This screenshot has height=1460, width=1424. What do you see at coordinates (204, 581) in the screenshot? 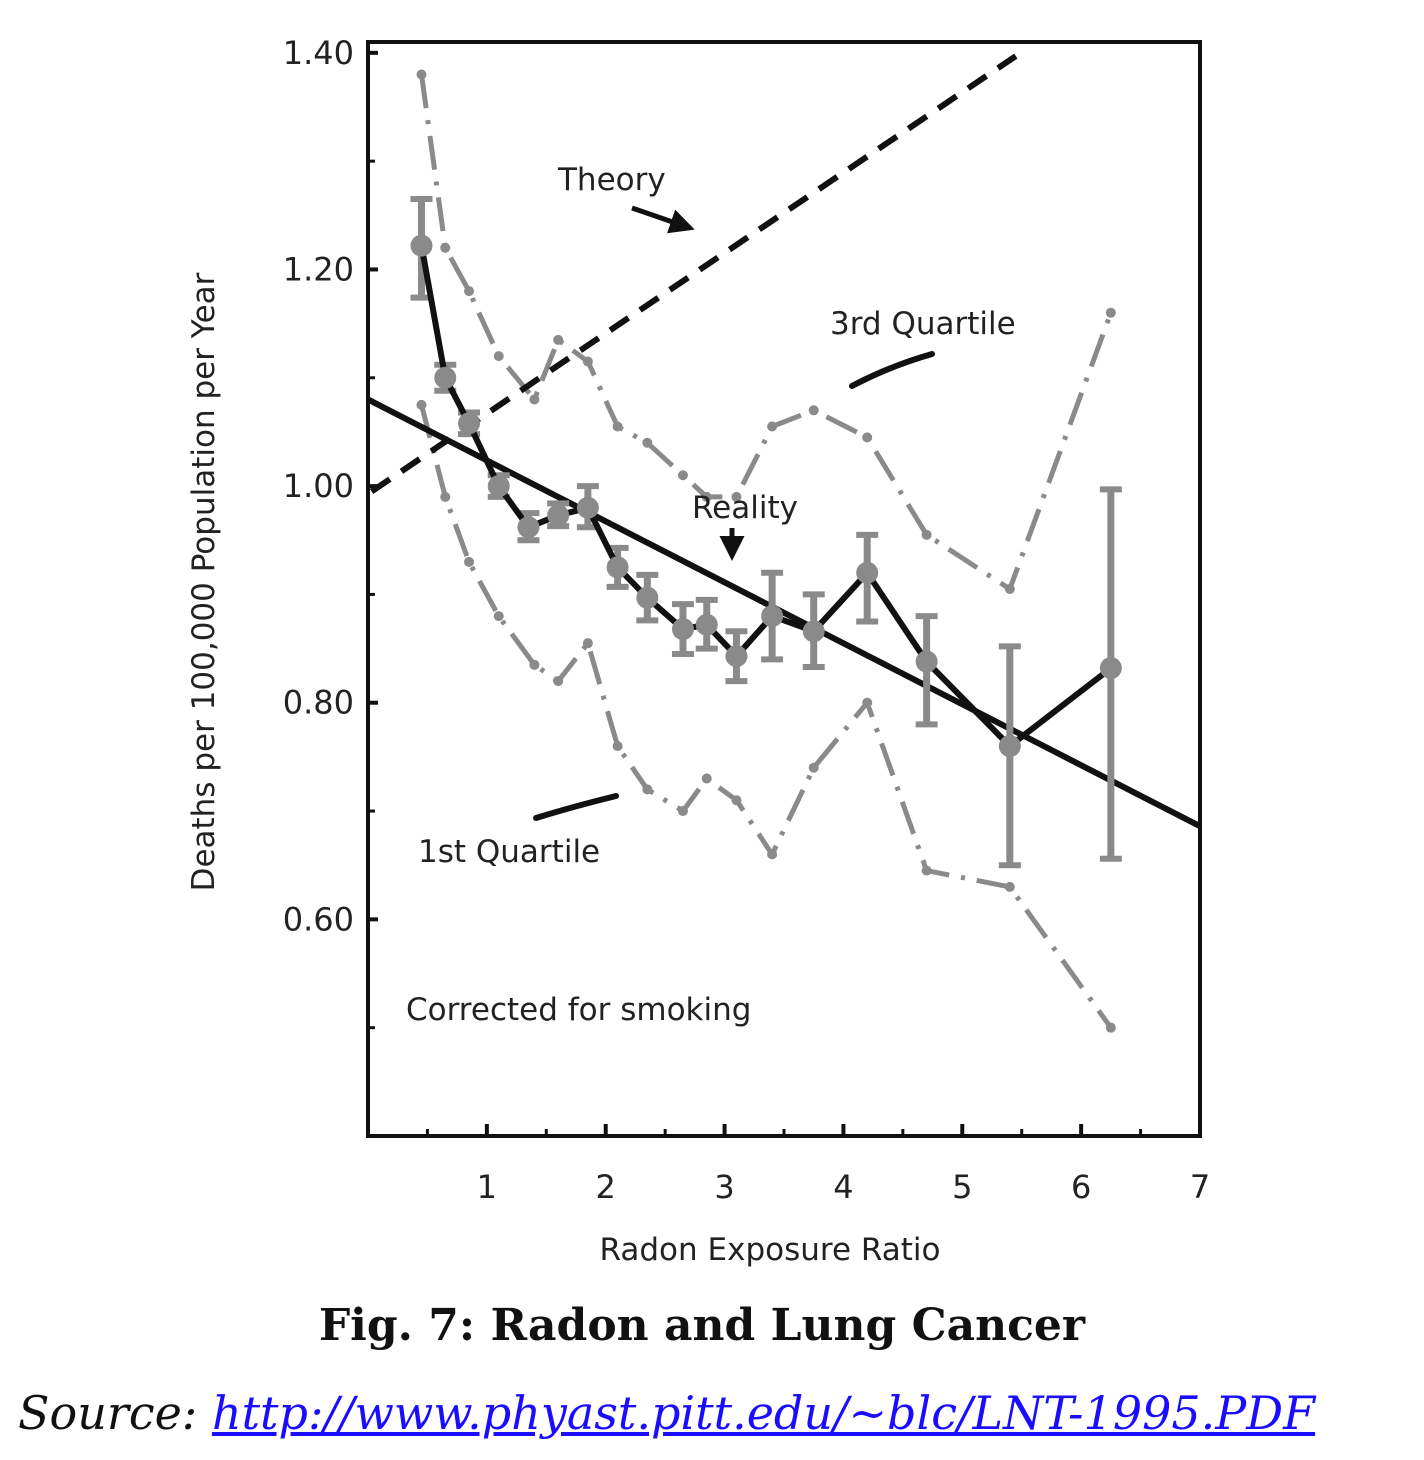
I see `y-axis-title: Deaths per 100,000 Population per Year` at bounding box center [204, 581].